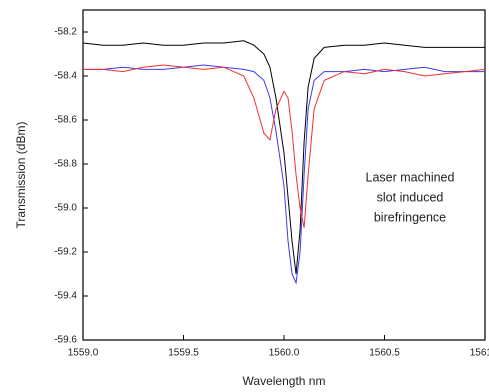  What do you see at coordinates (65, 120) in the screenshot?
I see `y-tick-label: -58.6` at bounding box center [65, 120].